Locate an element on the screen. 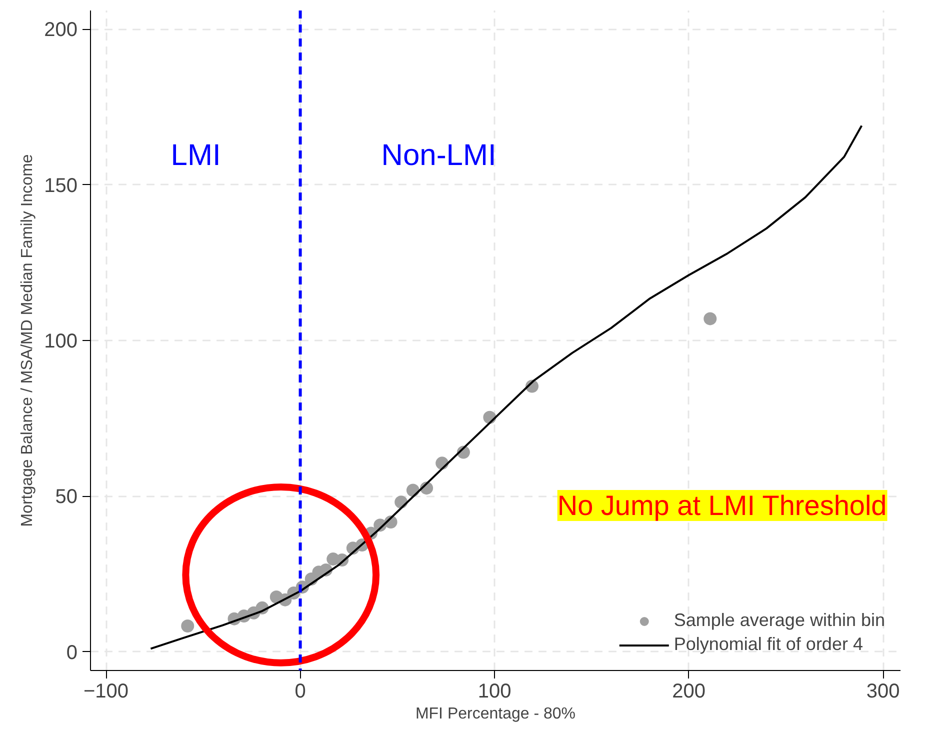 This screenshot has height=743, width=927. x-tick-label: 300 is located at coordinates (883, 691).